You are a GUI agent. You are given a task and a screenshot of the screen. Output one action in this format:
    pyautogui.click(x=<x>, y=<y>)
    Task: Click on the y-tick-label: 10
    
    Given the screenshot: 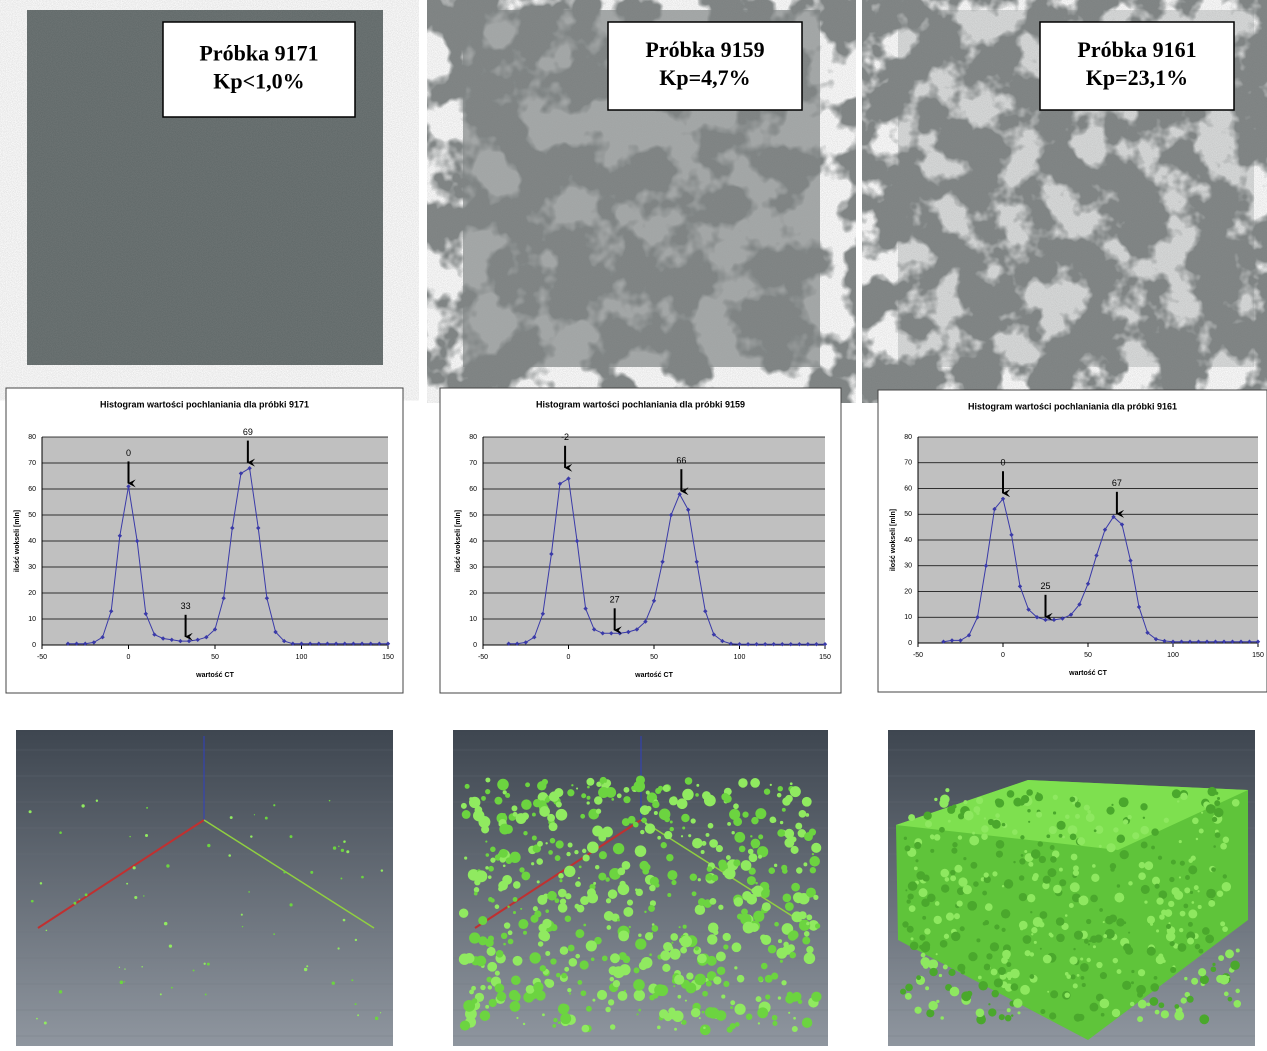 What is the action you would take?
    pyautogui.click(x=908, y=617)
    